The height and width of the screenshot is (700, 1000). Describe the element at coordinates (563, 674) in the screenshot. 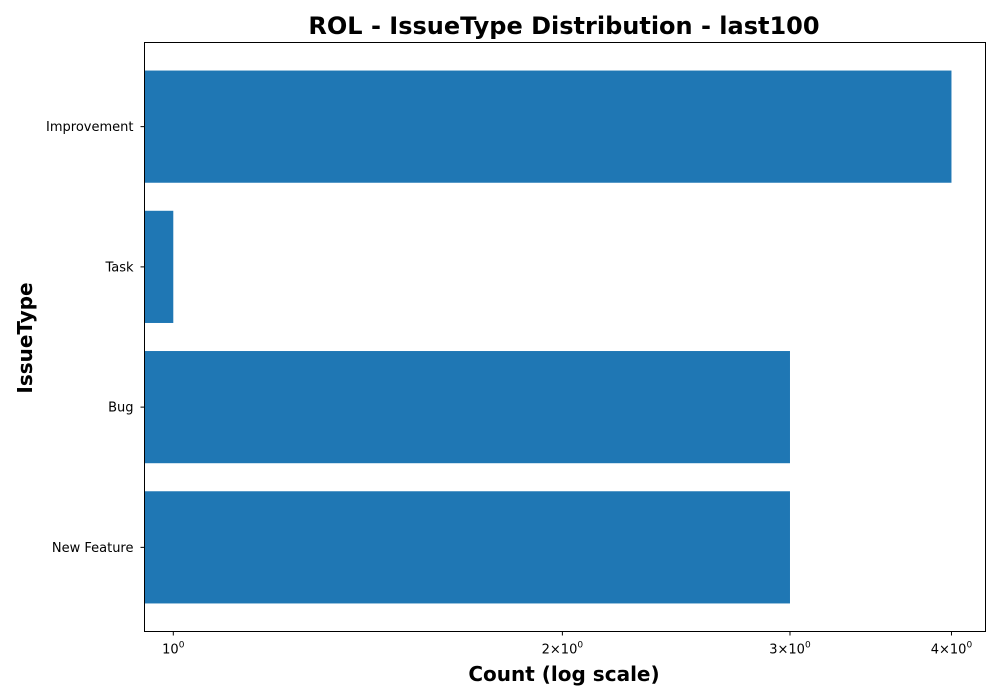

I see `x-axis-label: Count (log scale)` at that location.